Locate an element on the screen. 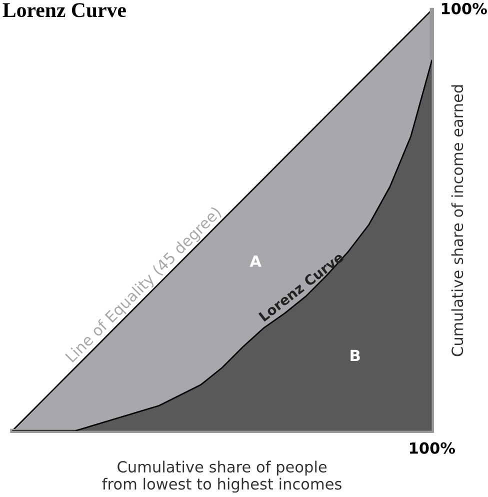 This screenshot has height=497, width=488. y-axis-title: Cumulative share of income earned is located at coordinates (457, 220).